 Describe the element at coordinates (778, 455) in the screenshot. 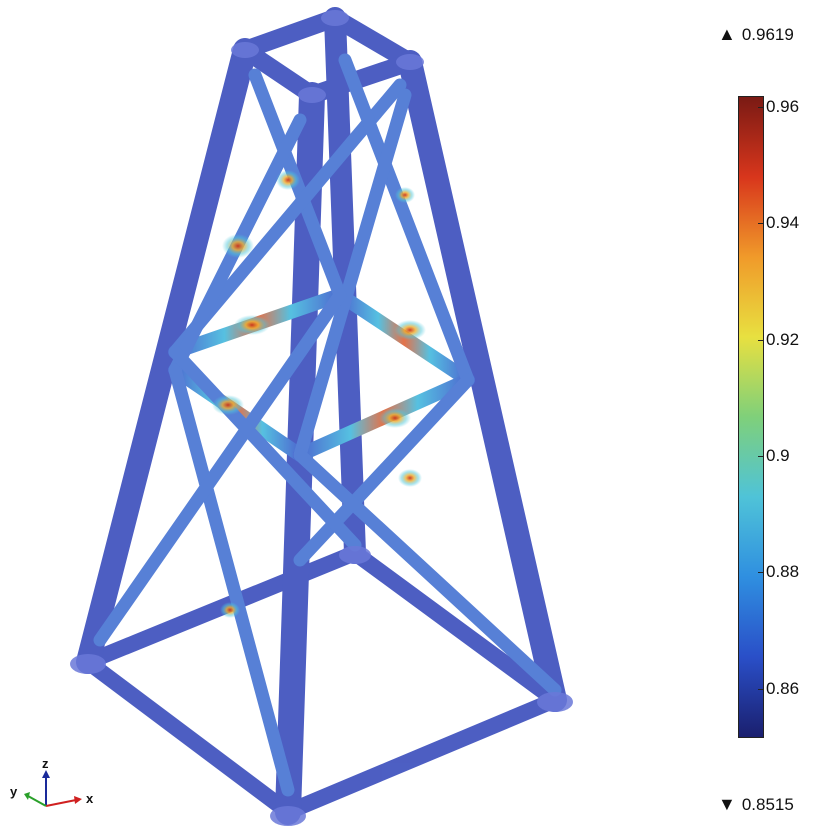

I see `colorbar-tick-label: 0.9` at that location.